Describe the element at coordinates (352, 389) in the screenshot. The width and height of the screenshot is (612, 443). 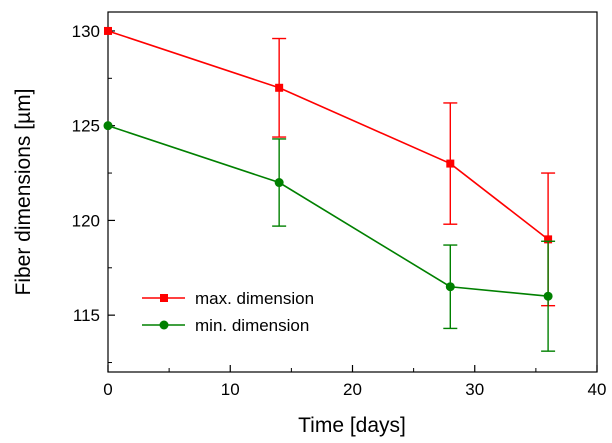
I see `x-tick-label: 20` at that location.